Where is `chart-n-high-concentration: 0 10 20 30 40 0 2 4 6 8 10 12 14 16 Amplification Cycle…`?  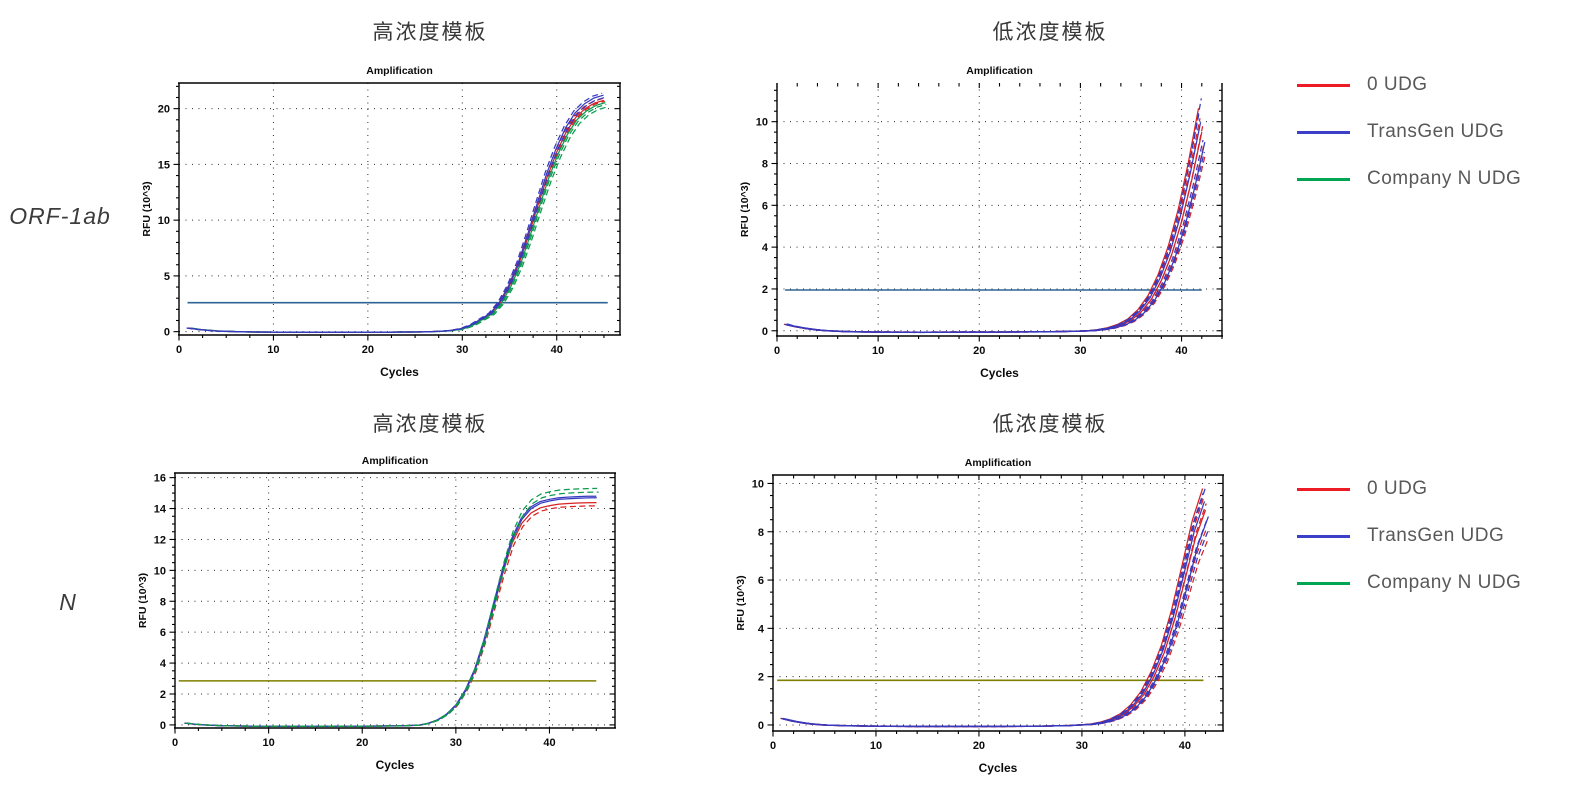
chart-n-high-concentration: 0 10 20 30 40 0 2 4 6 8 10 12 14 16 Amplification Cycle… is located at coordinates (376, 613).